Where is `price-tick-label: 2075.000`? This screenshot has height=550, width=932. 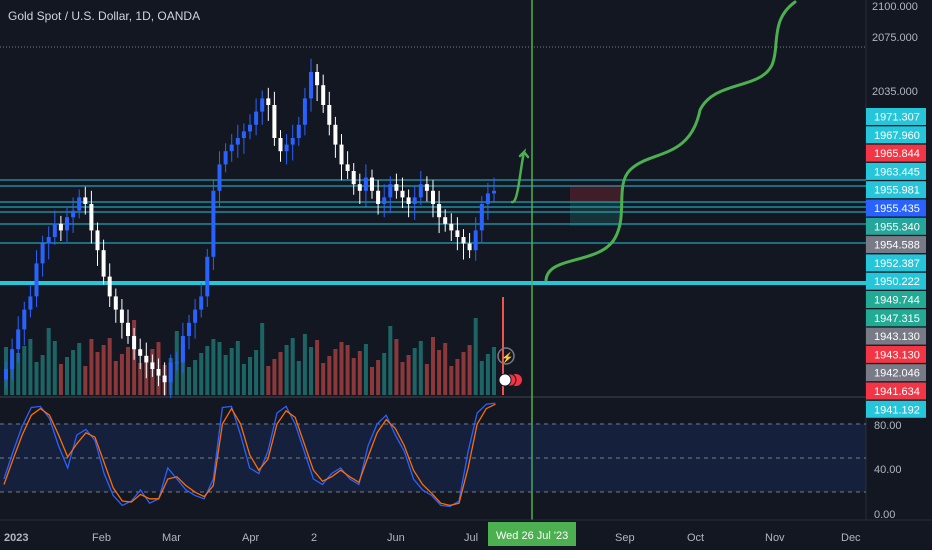 price-tick-label: 2075.000 is located at coordinates (895, 38).